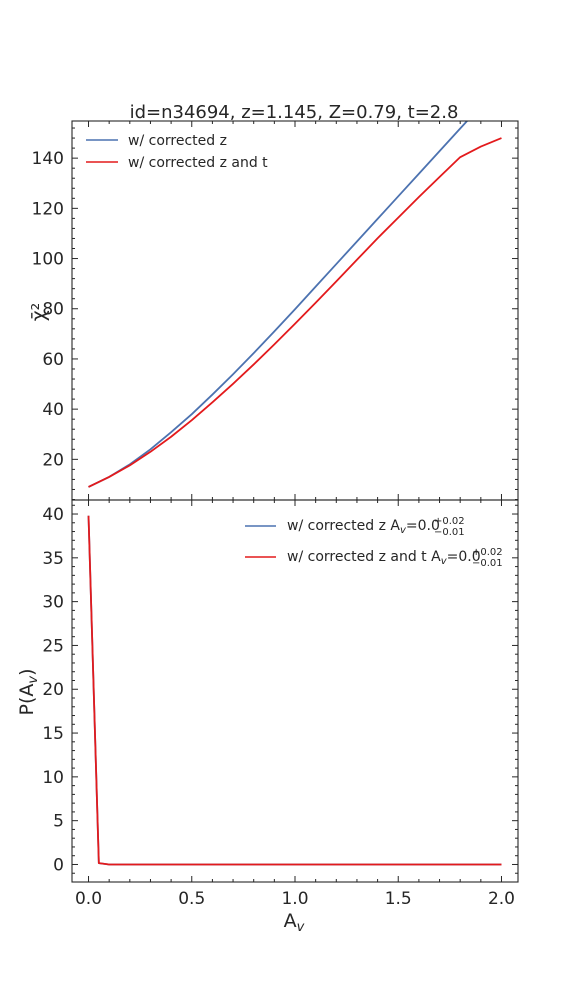 The height and width of the screenshot is (1008, 576). What do you see at coordinates (53, 778) in the screenshot?
I see `bottom-ytick-label: 10` at bounding box center [53, 778].